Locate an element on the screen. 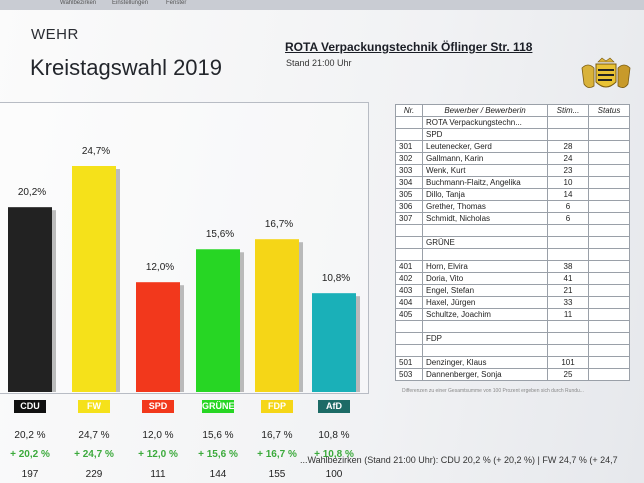 This screenshot has height=483, width=644. party-votes: 144 is located at coordinates (218, 474).